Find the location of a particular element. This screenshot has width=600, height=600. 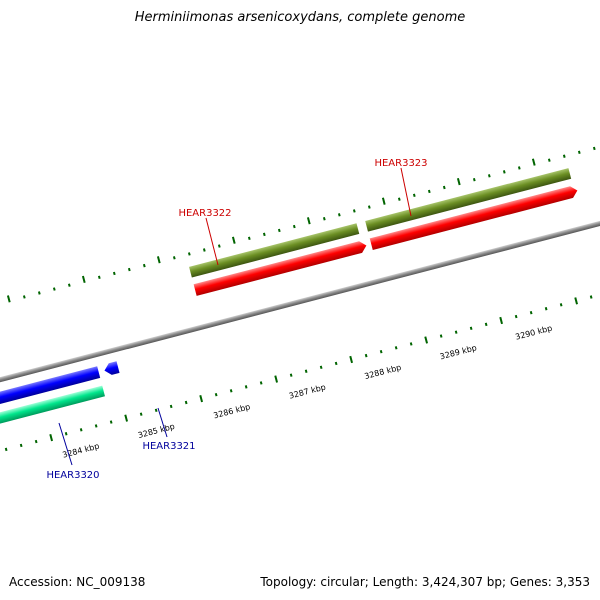

cds-arrow-hear3323 is located at coordinates (474, 218).